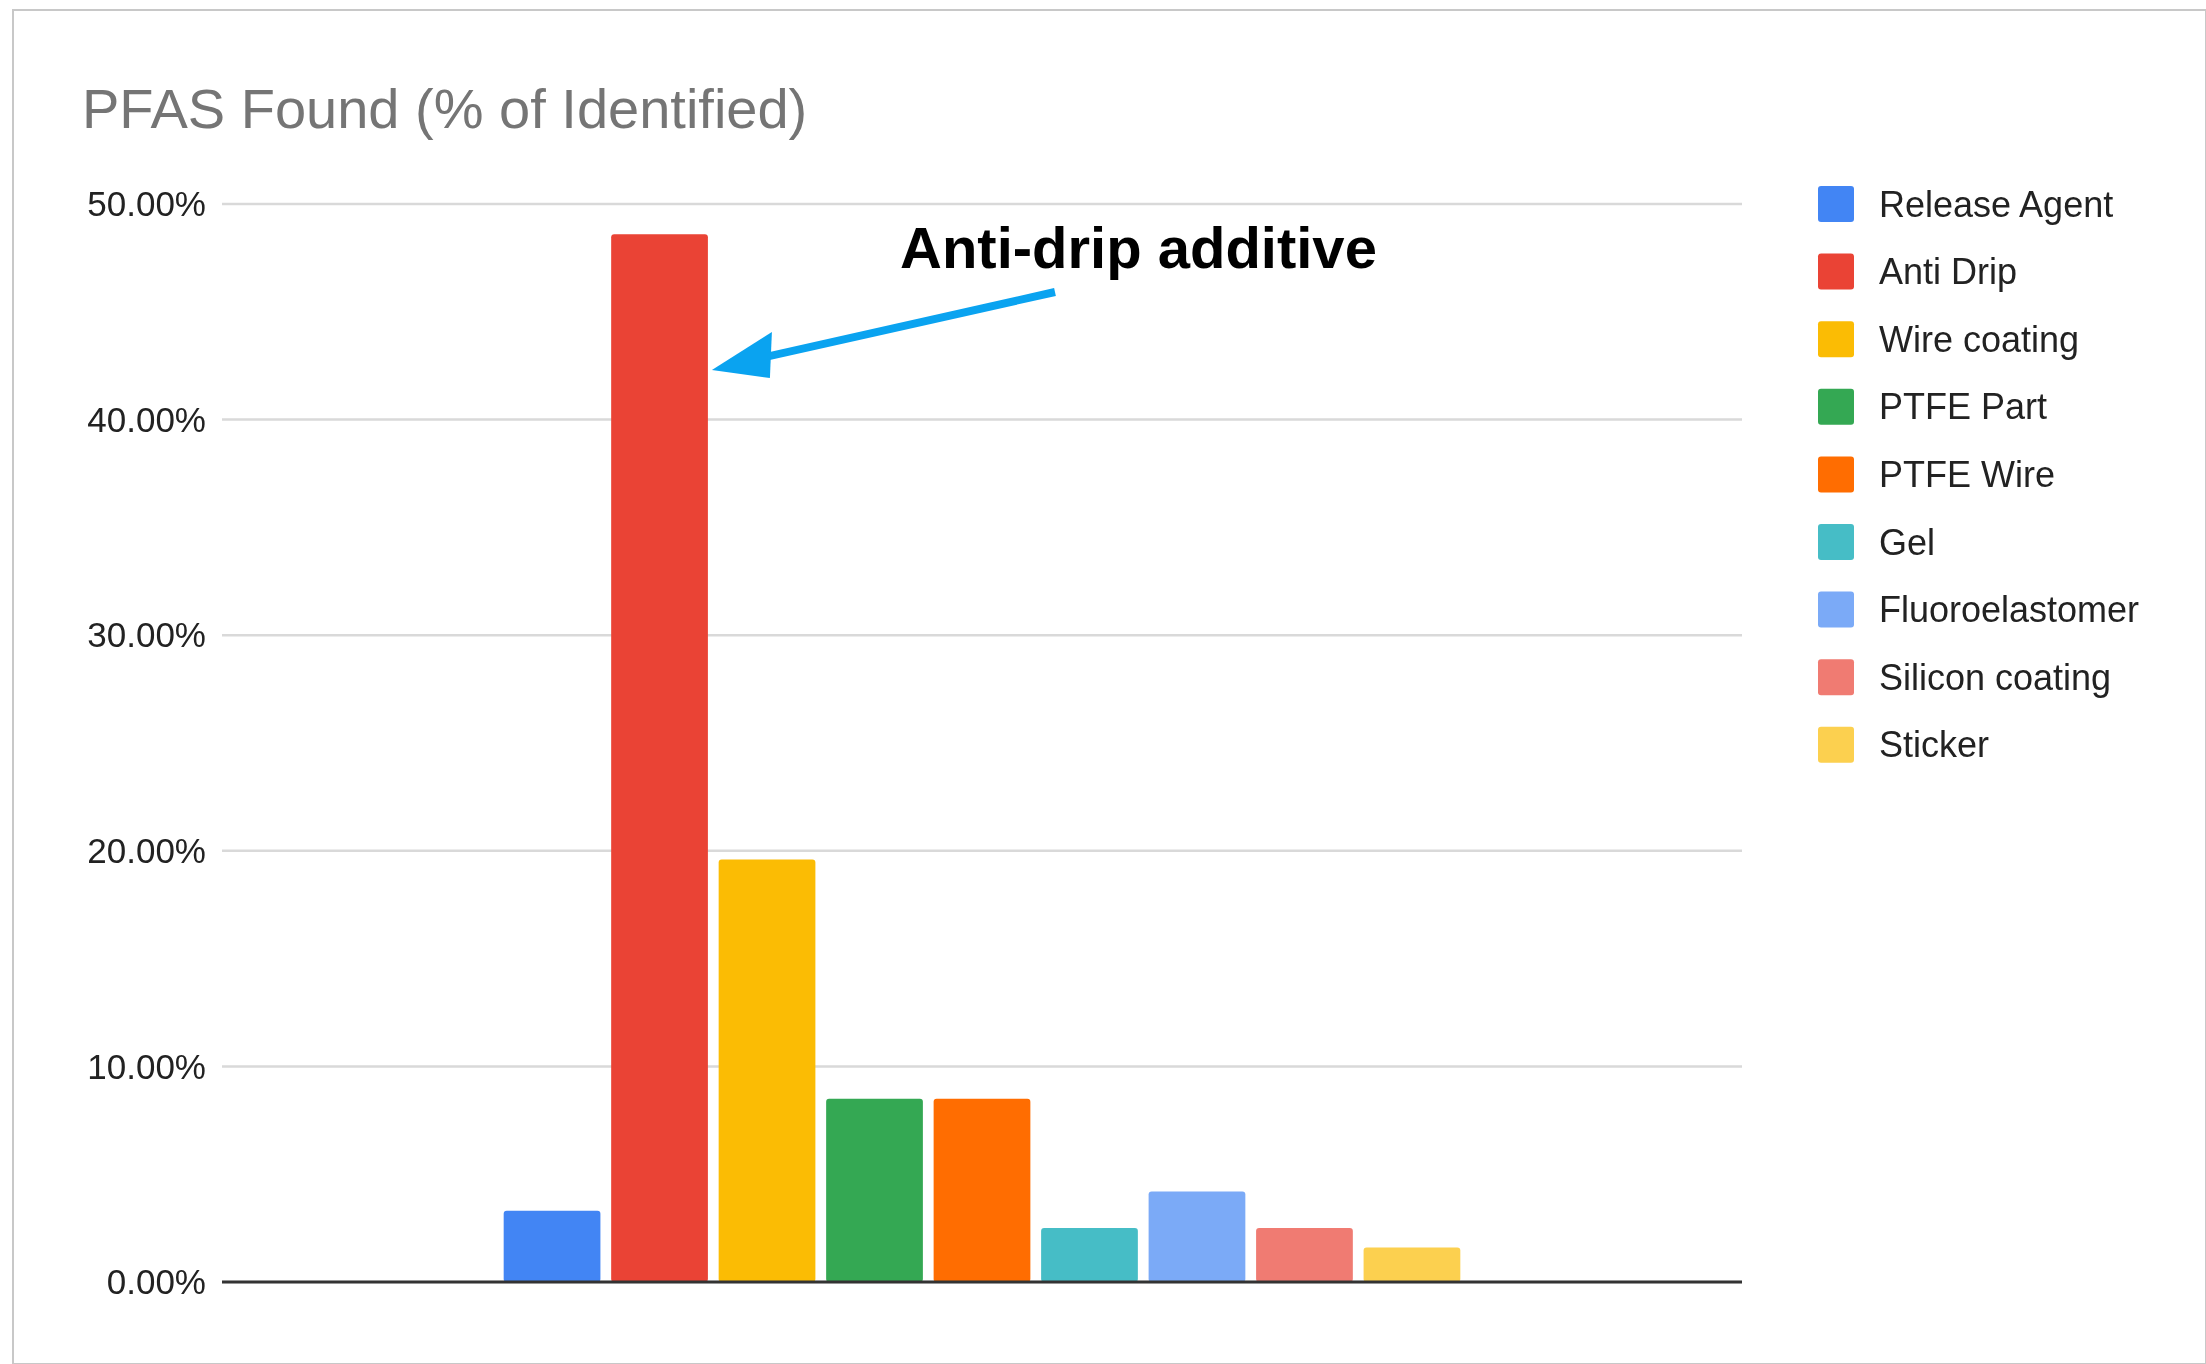 The width and height of the screenshot is (2206, 1364). I want to click on chart-title: PFAS Found (% of Identified), so click(445, 108).